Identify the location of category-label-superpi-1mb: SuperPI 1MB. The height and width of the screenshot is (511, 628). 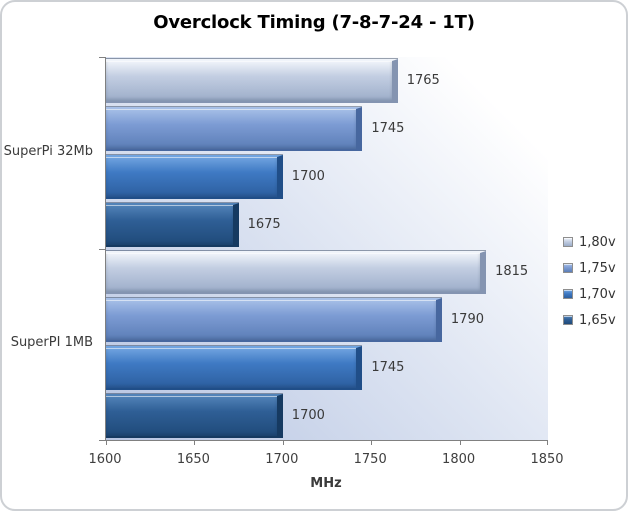
(51, 343).